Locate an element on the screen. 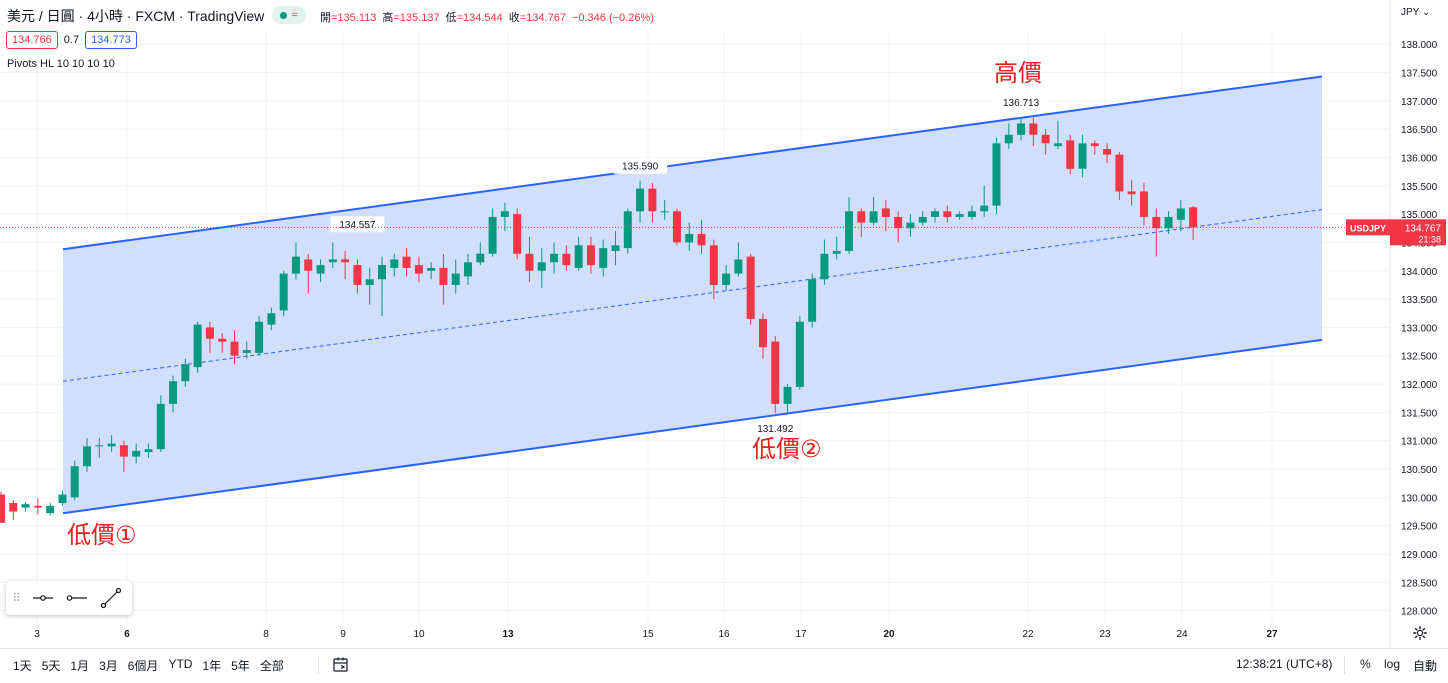 Image resolution: width=1448 pixels, height=683 pixels. currency-selector: JPY ⌄ is located at coordinates (1415, 12).